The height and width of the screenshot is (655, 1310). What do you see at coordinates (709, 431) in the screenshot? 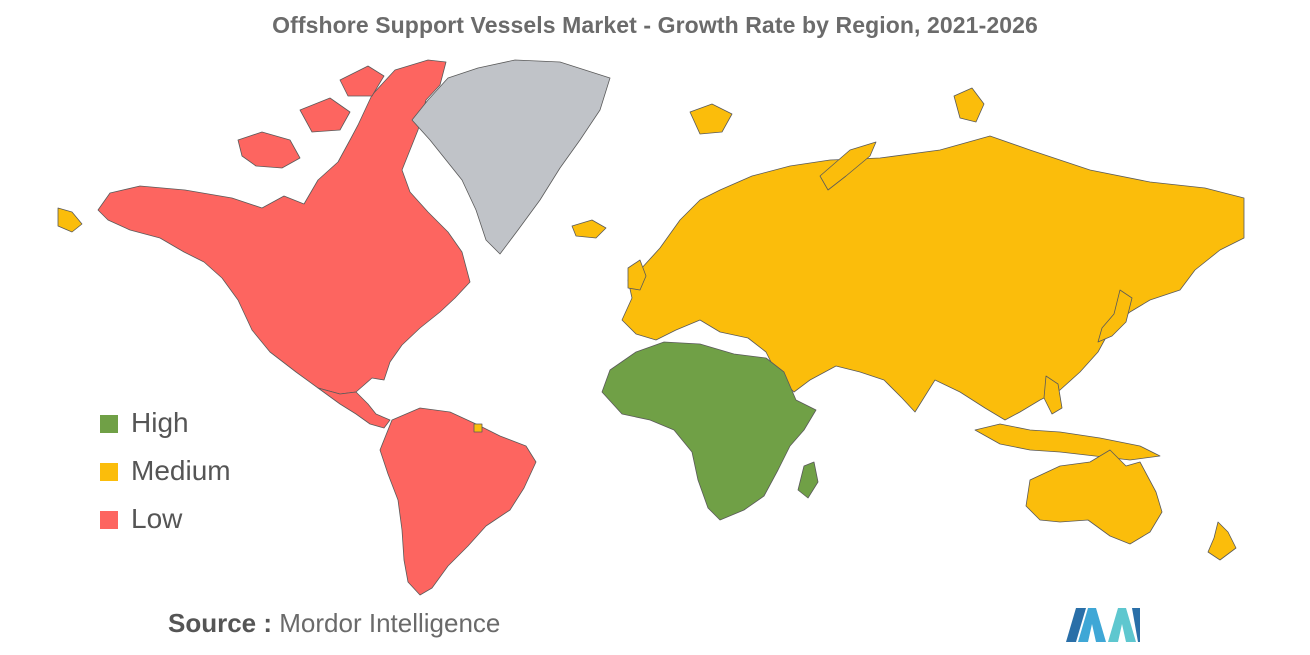
I see `region-africa` at bounding box center [709, 431].